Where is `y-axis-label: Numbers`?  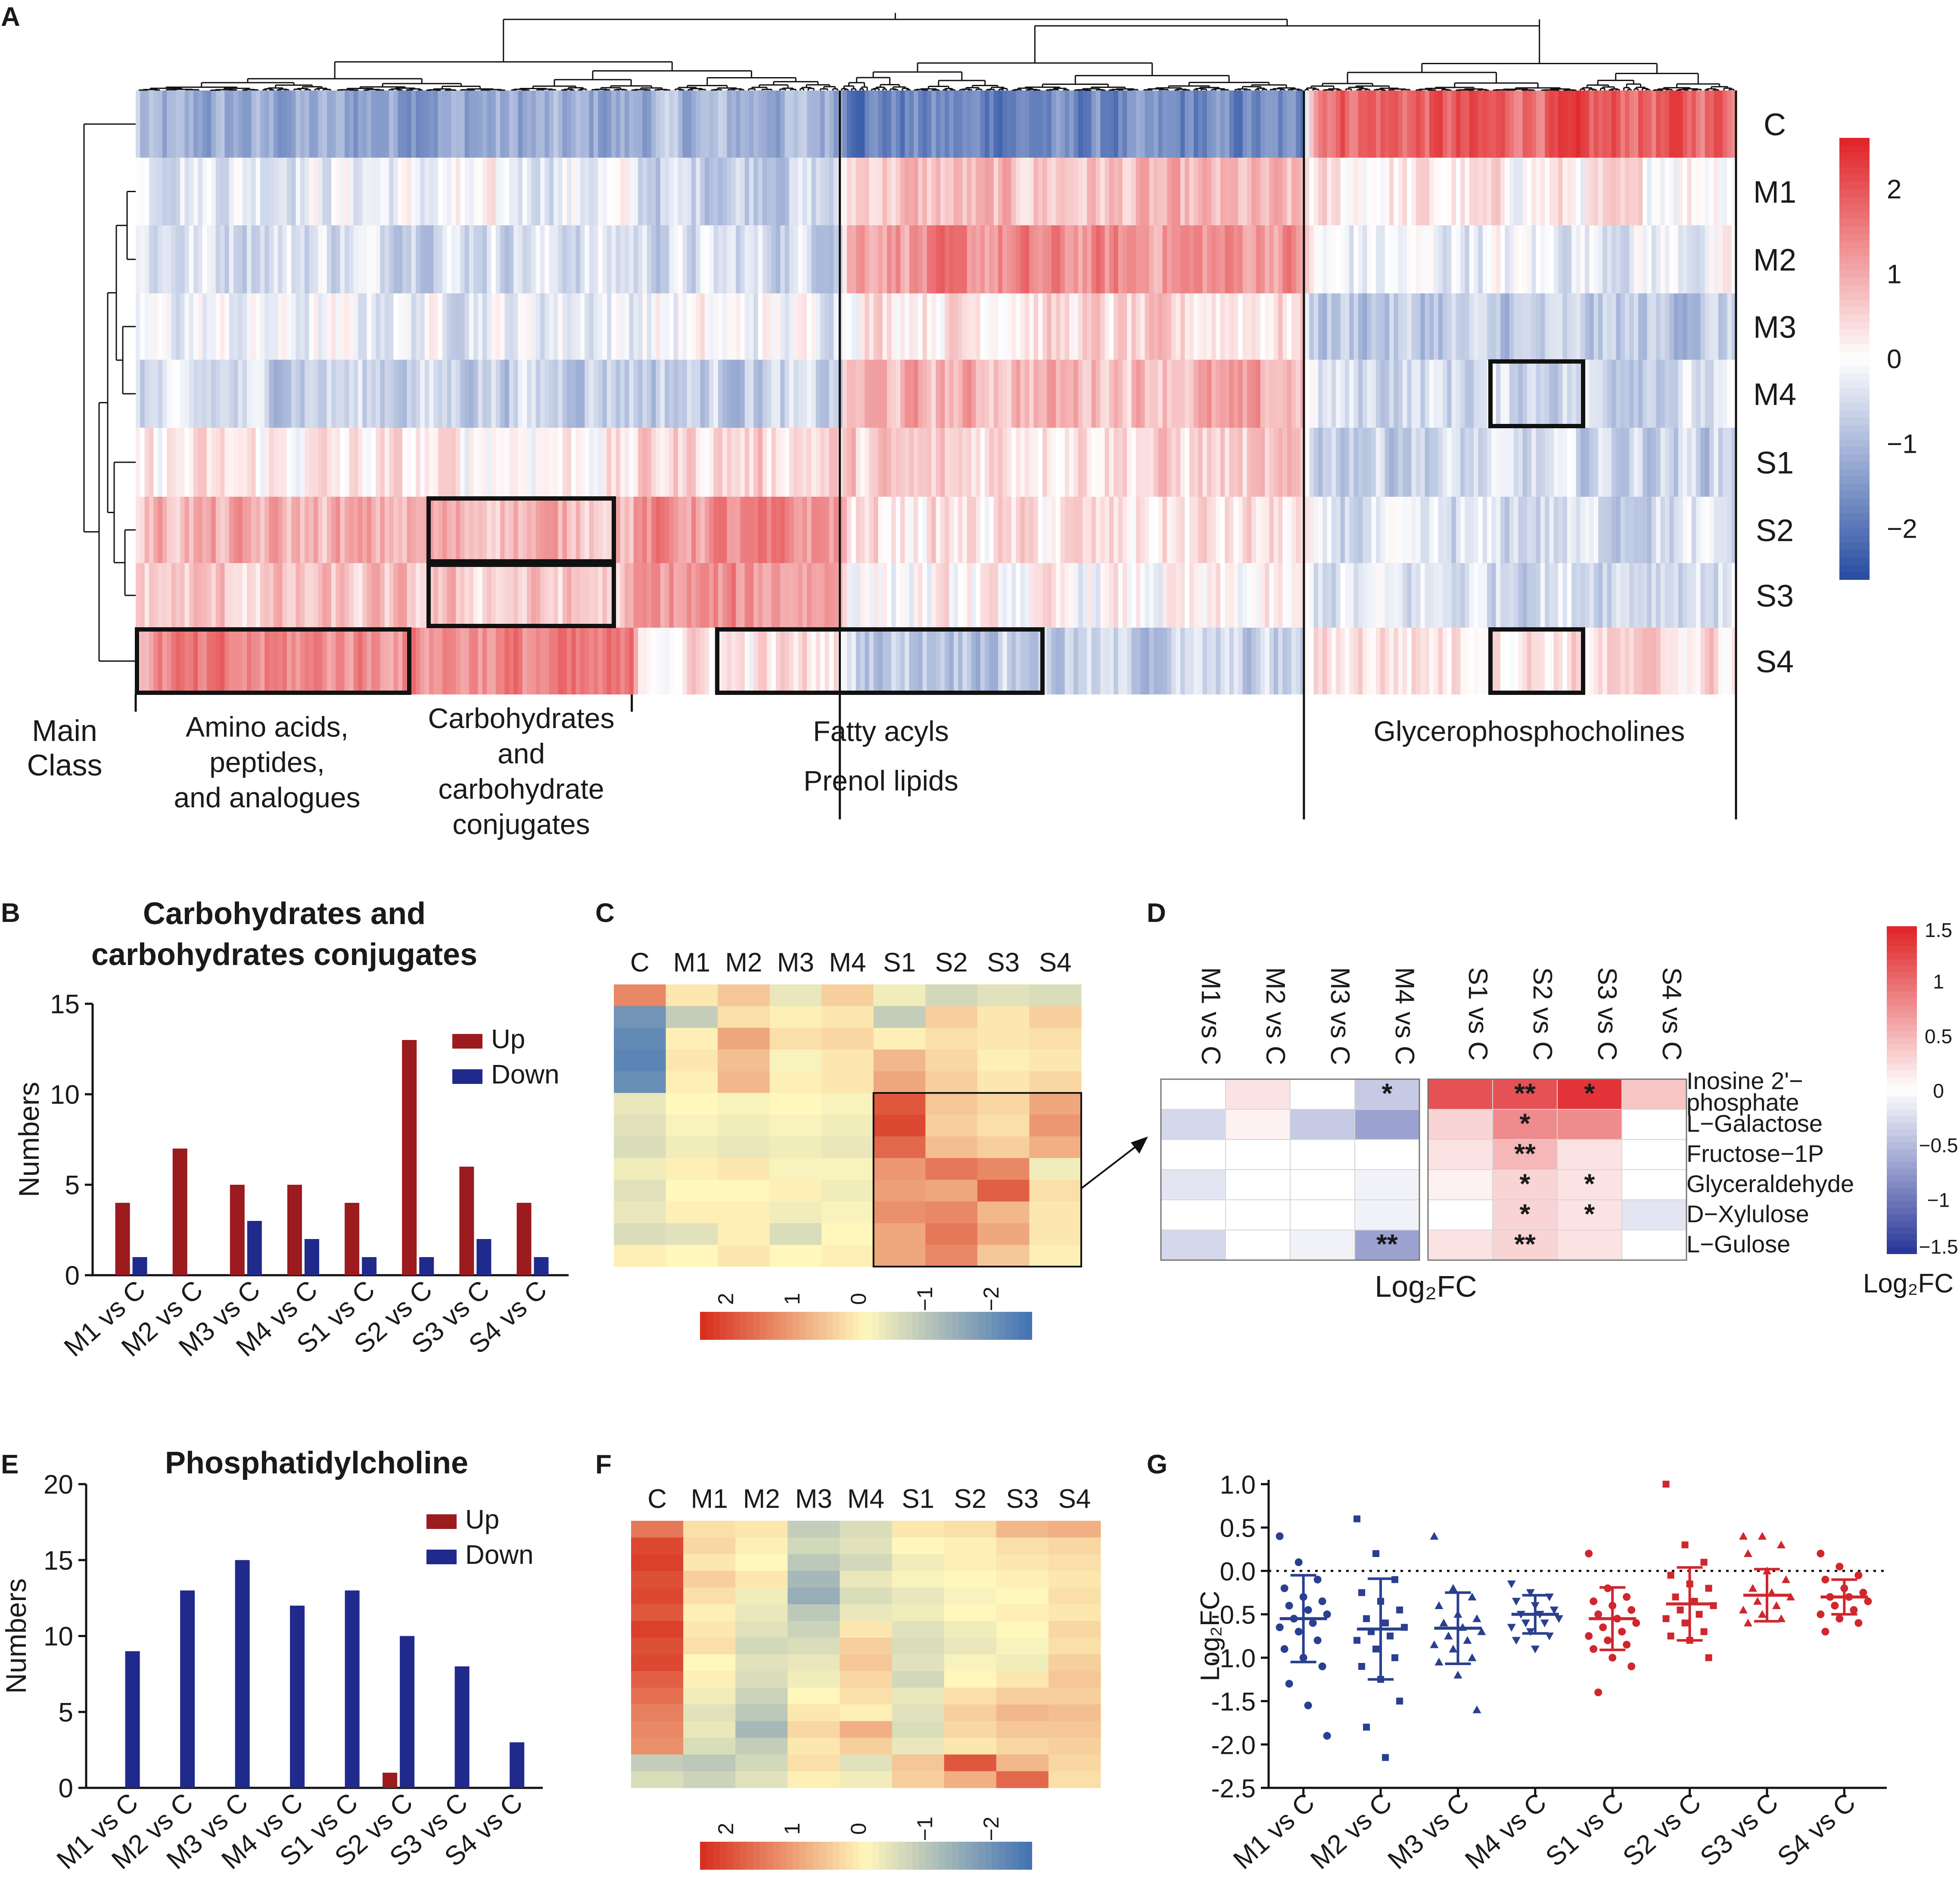 y-axis-label: Numbers is located at coordinates (16, 1636).